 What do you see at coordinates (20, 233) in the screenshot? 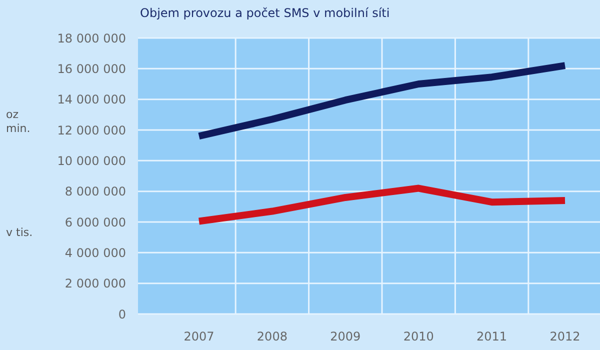
I see `text: v tis.` at bounding box center [20, 233].